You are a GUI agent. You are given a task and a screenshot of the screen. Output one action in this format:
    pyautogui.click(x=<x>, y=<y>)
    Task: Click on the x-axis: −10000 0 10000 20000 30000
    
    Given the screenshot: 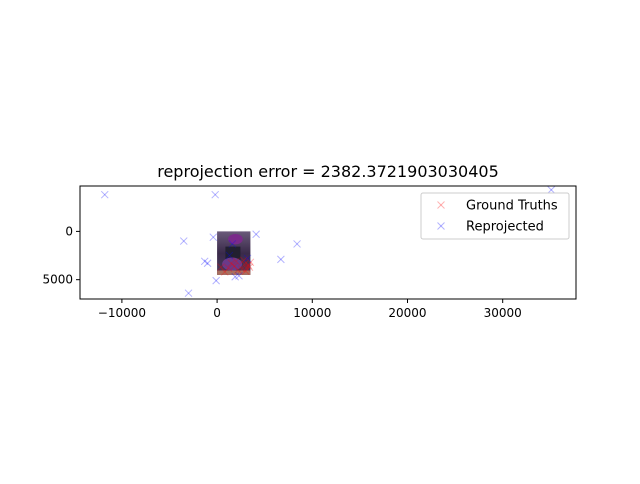 What is the action you would take?
    pyautogui.click(x=310, y=309)
    